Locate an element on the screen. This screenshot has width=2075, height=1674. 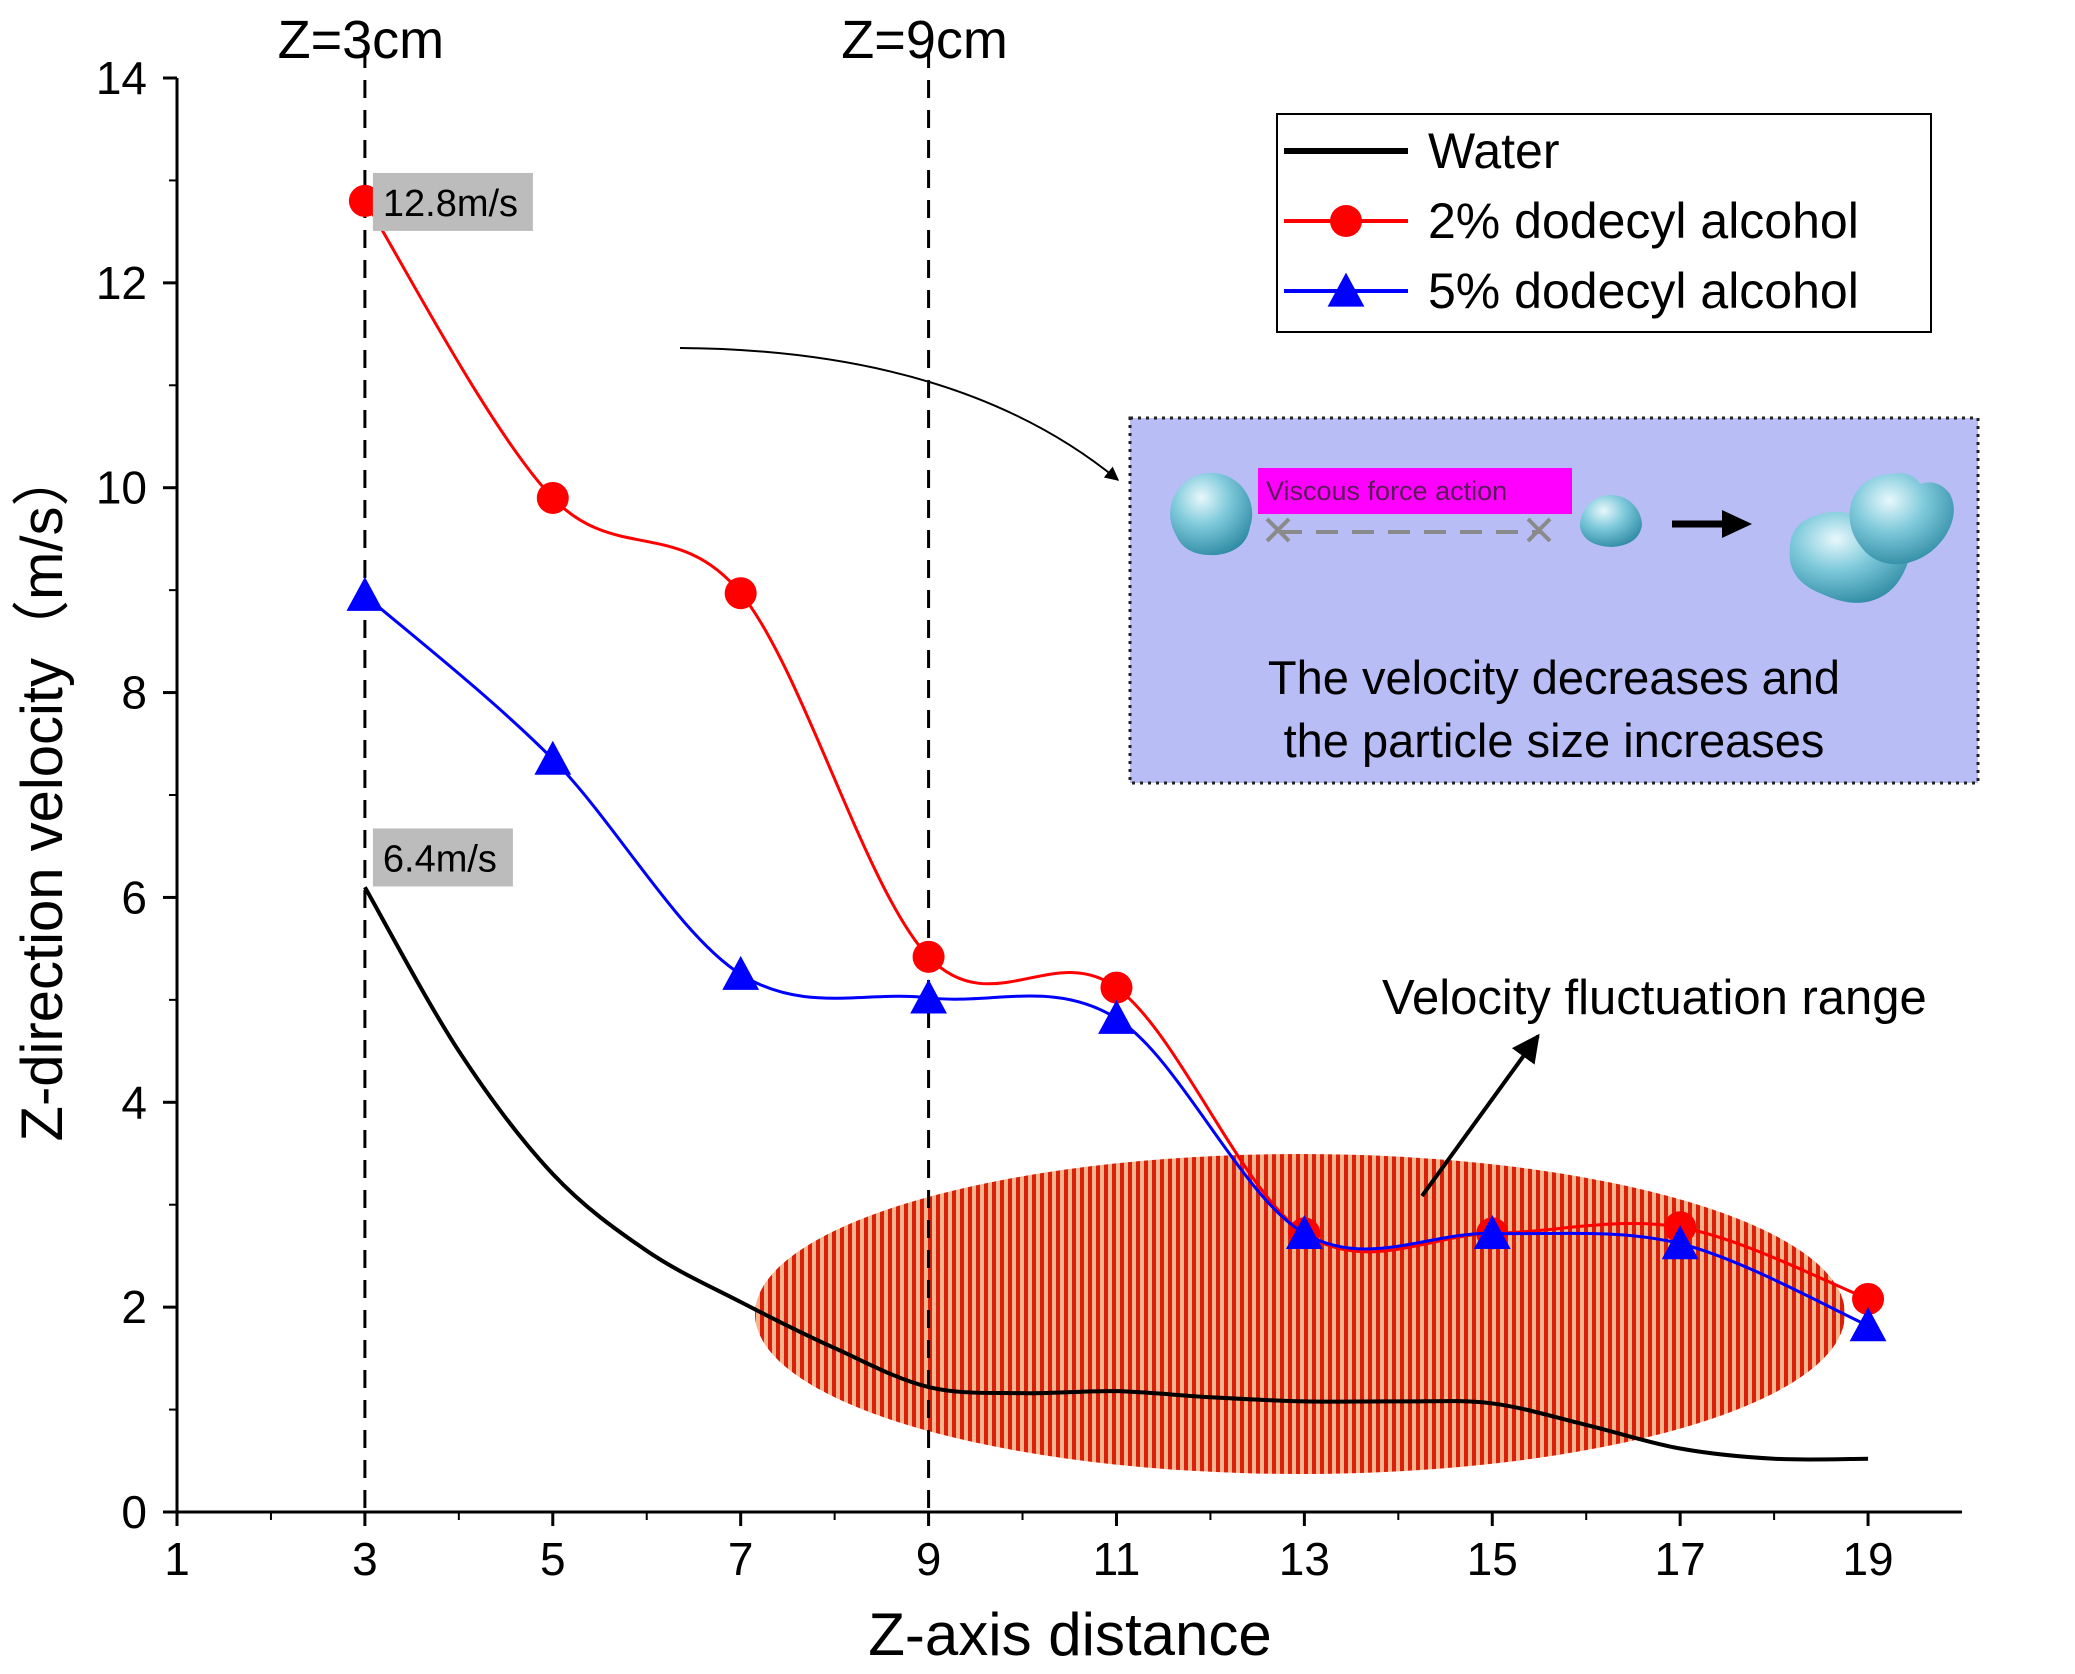
x-tick-label: 7 is located at coordinates (741, 1559).